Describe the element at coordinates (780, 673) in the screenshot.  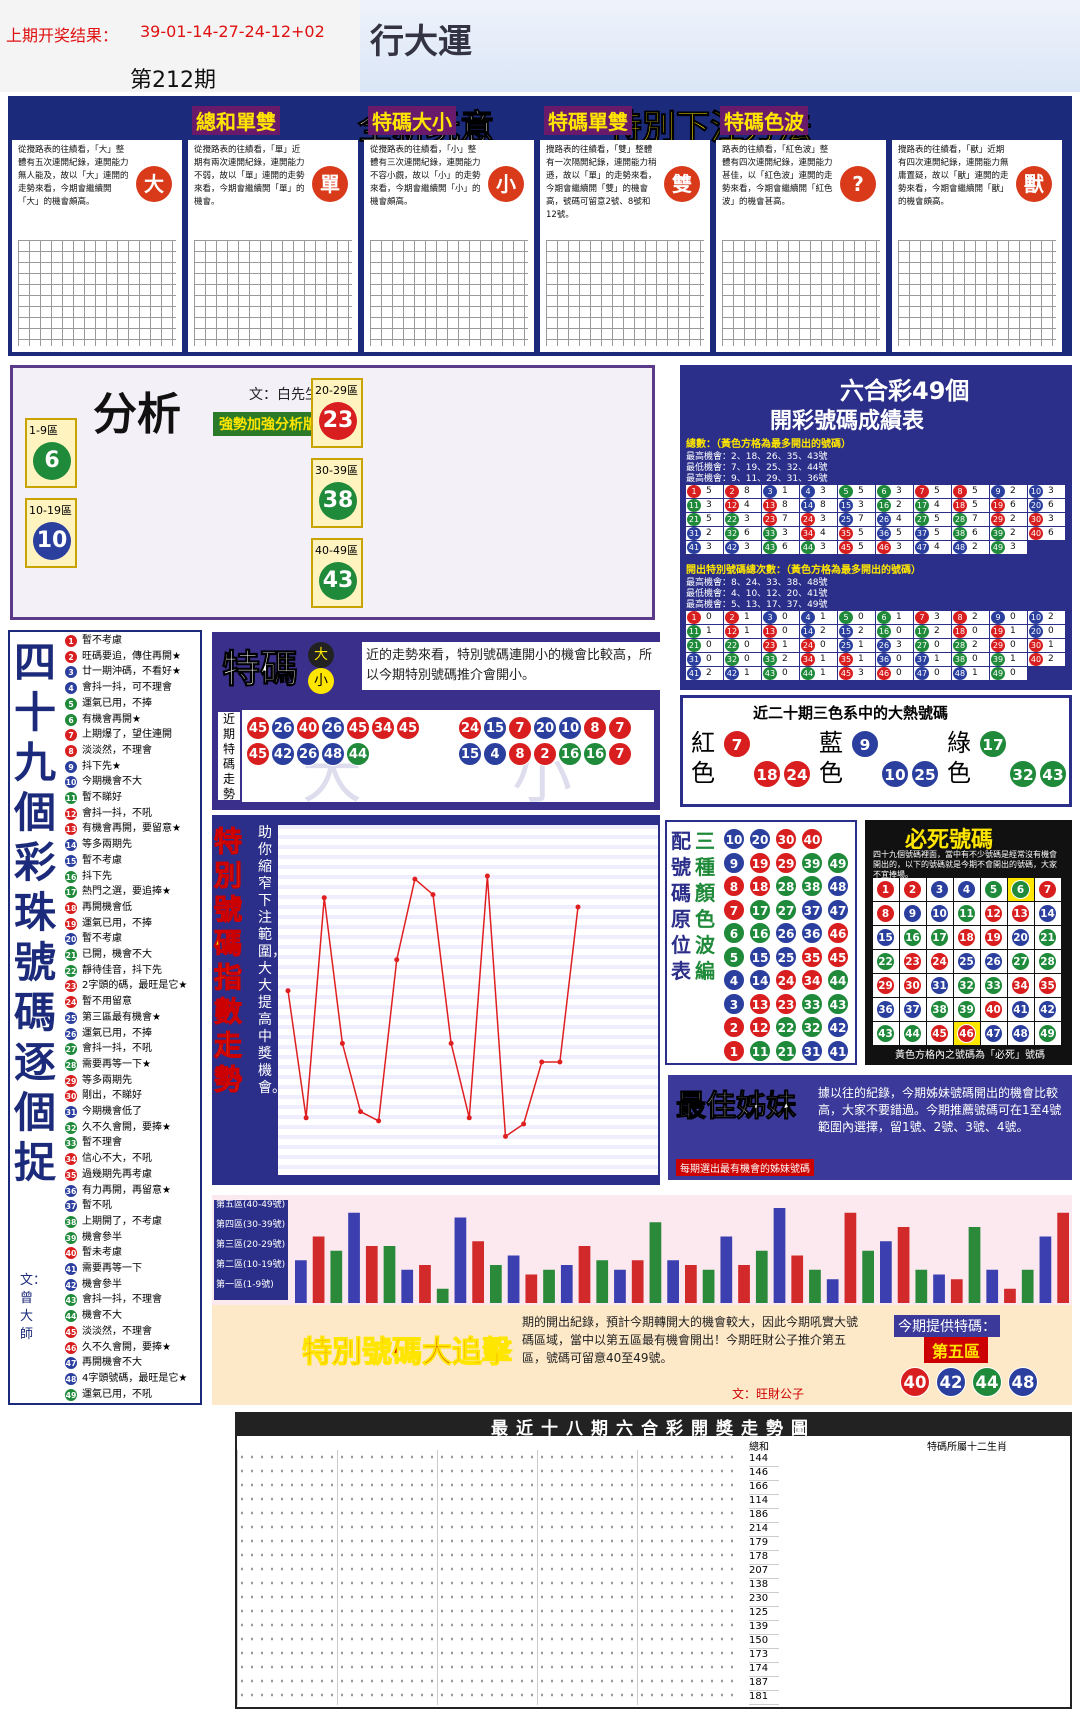
I see `table-cell: 43 0` at that location.